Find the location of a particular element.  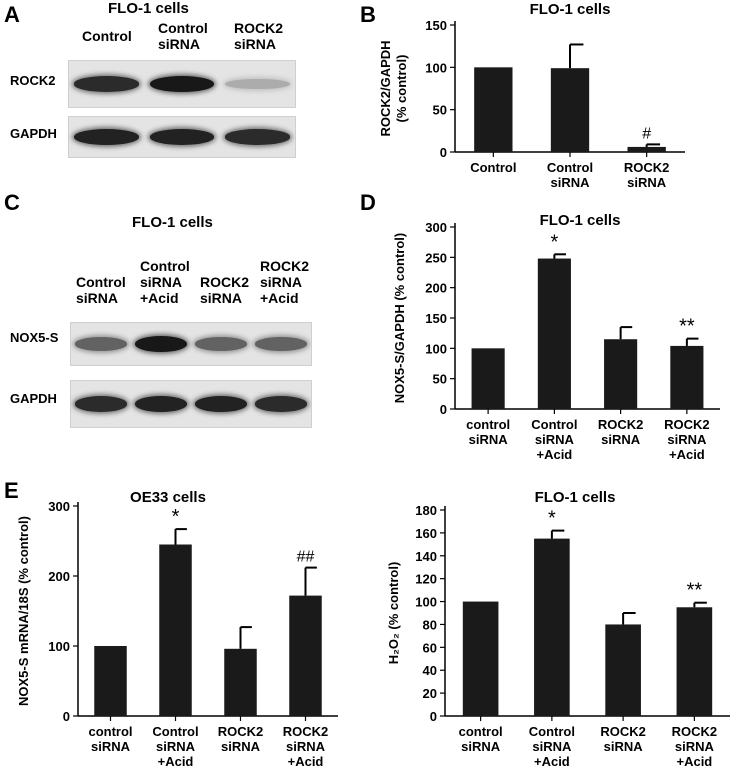

y-tick-label: 160 is located at coordinates (426, 533).